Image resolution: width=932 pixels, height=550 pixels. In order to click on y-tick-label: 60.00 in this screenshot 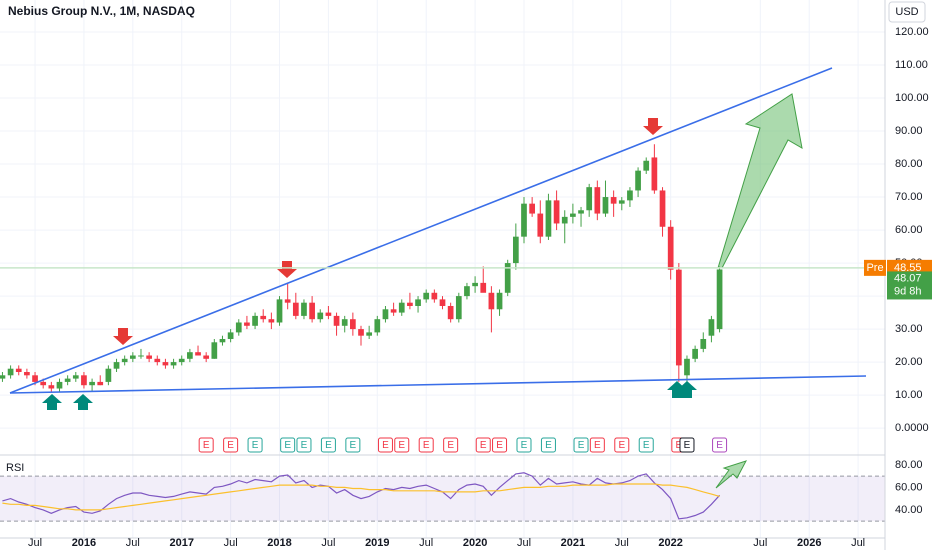, I will do `click(909, 230)`.